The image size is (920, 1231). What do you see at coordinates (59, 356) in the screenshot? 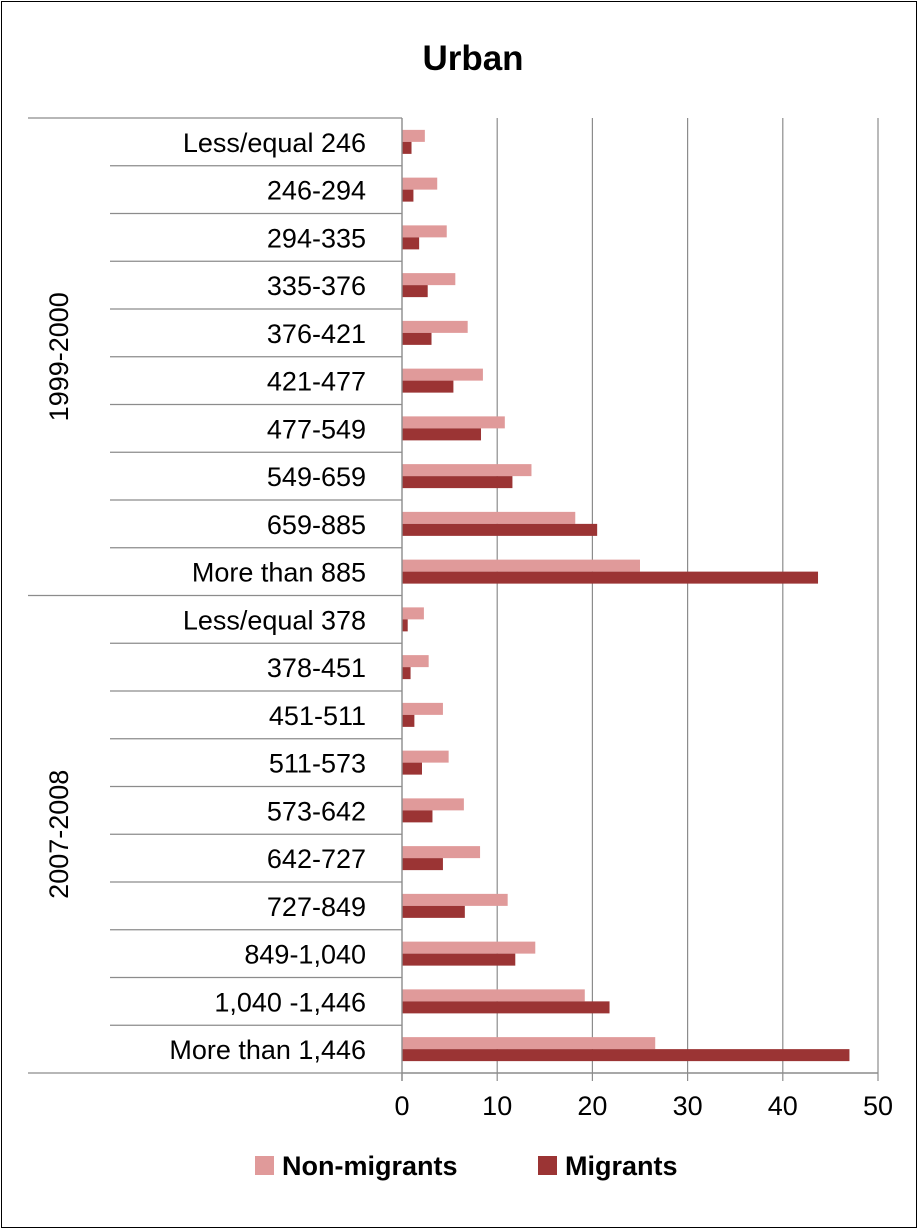
I see `group-label: 1999-2000` at bounding box center [59, 356].